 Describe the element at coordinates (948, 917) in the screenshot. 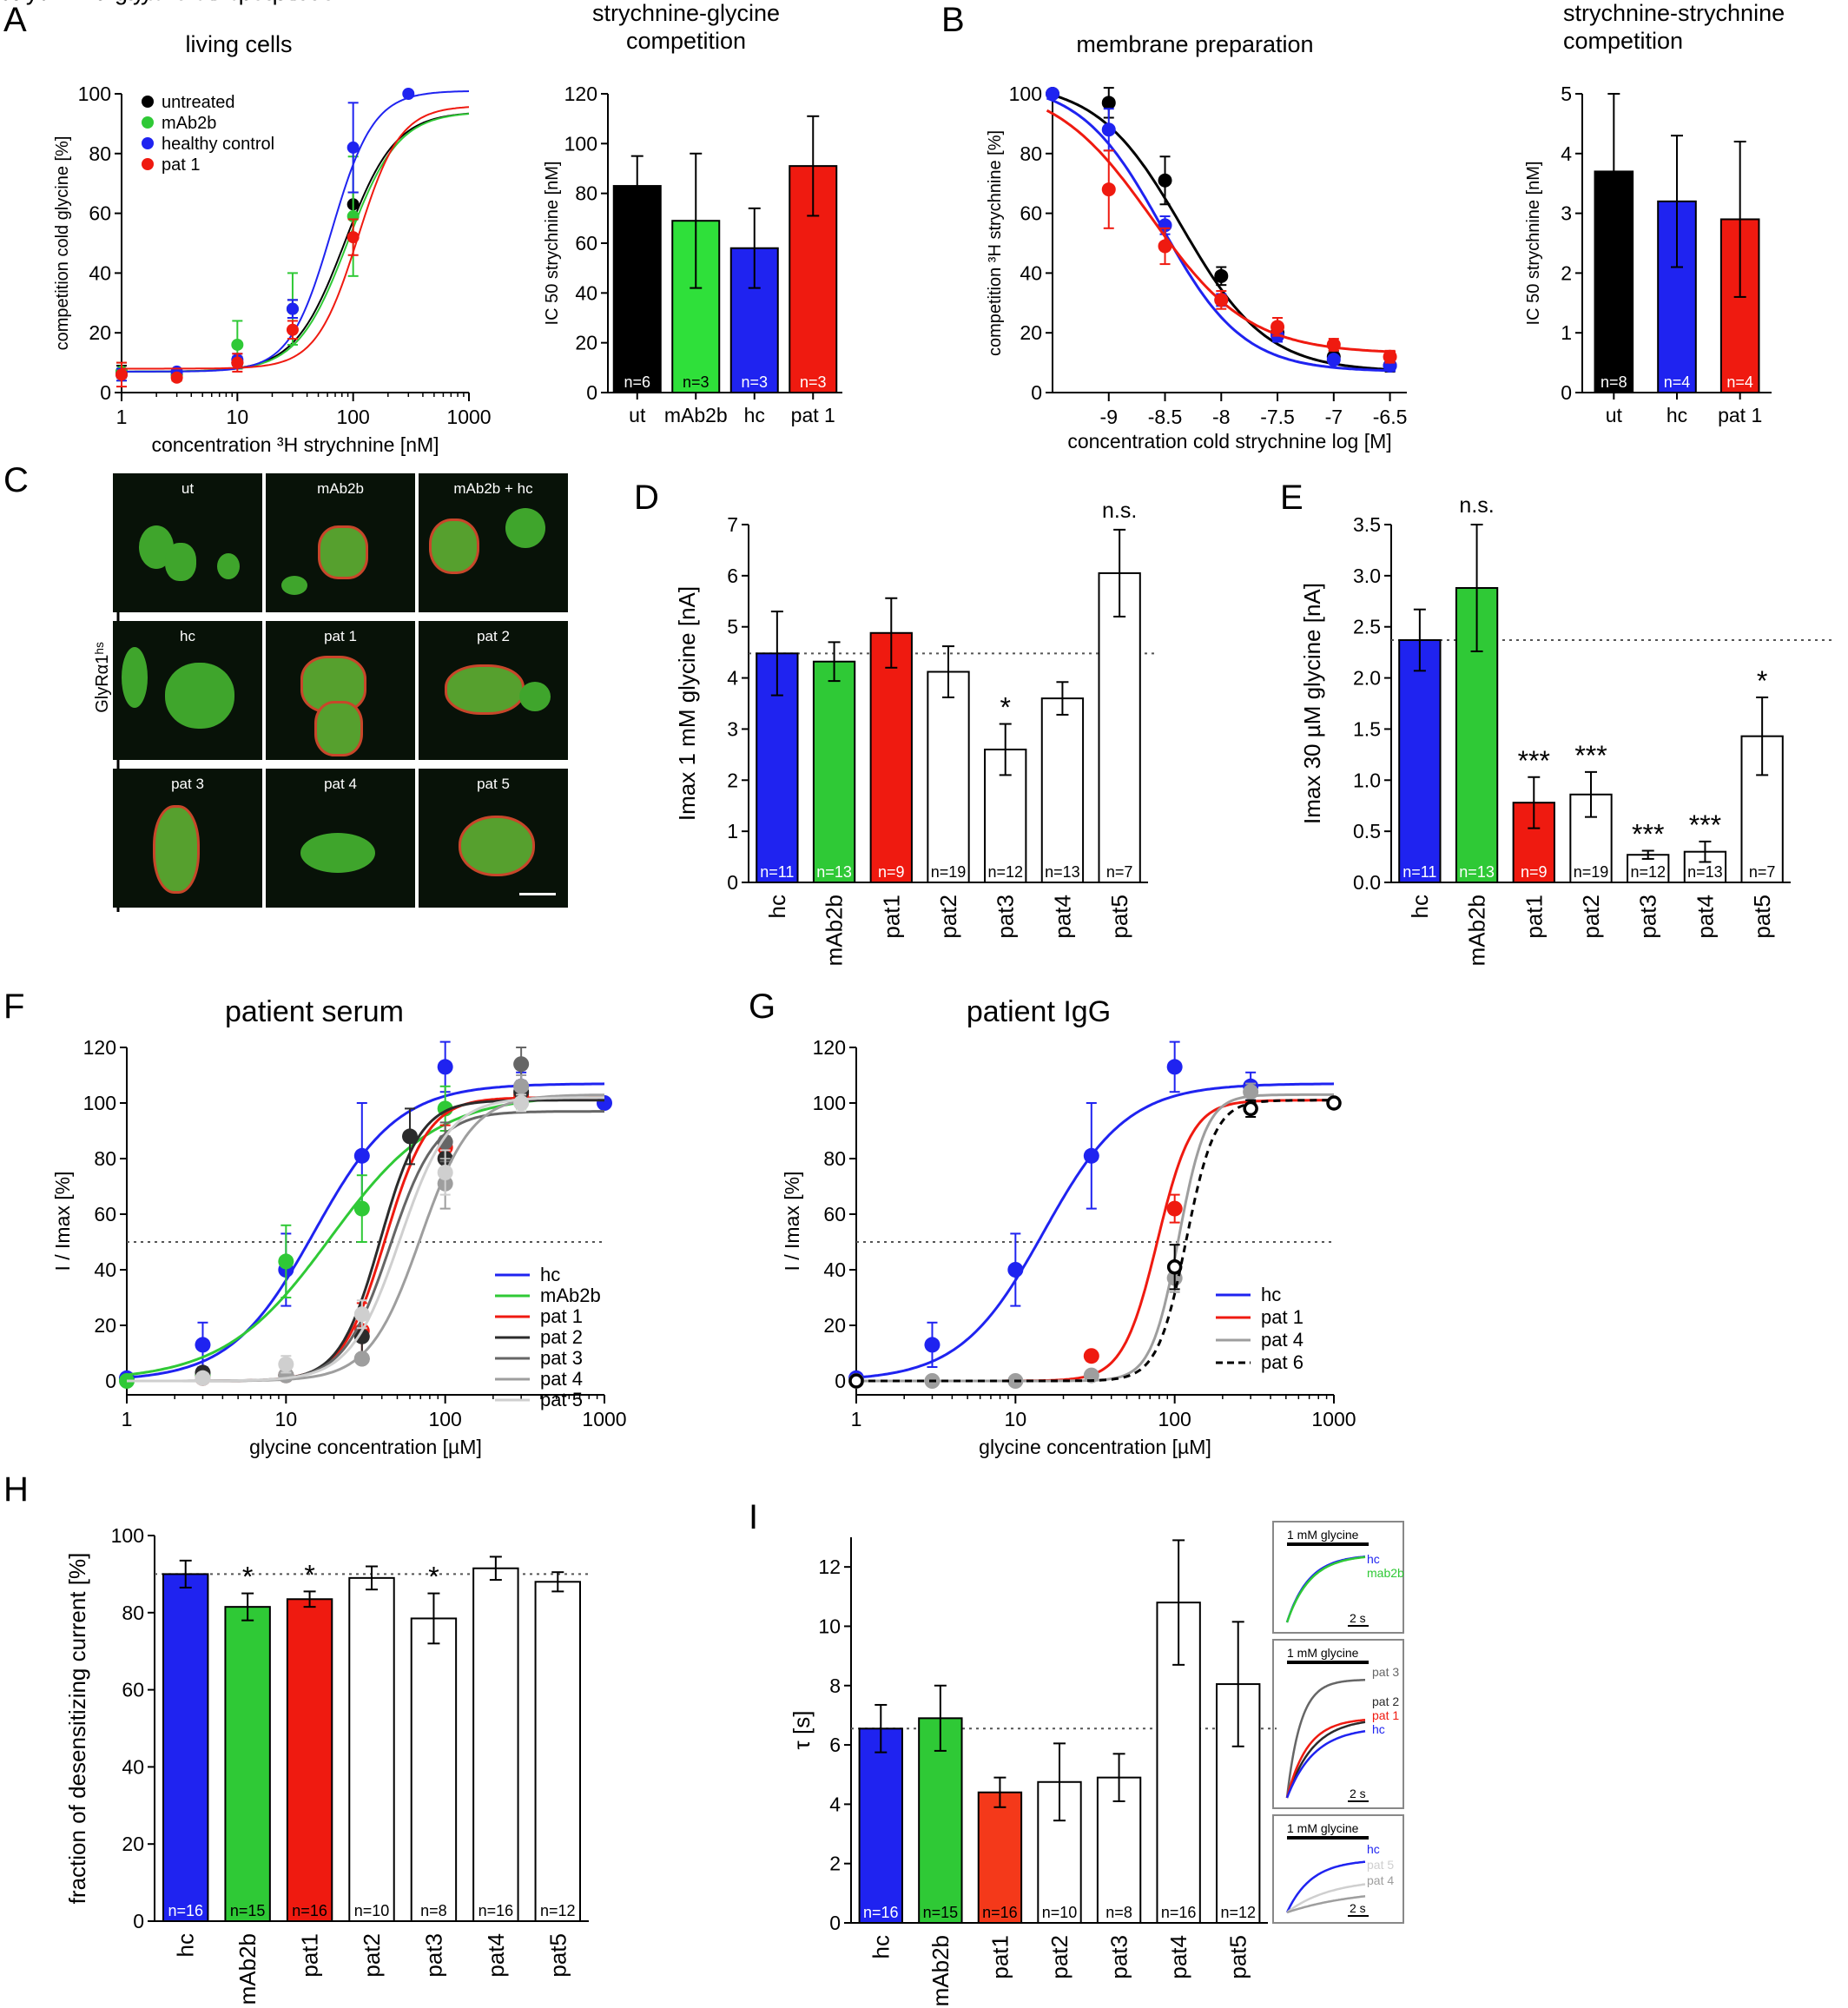

I see `D-x-tick-label: pat2` at that location.